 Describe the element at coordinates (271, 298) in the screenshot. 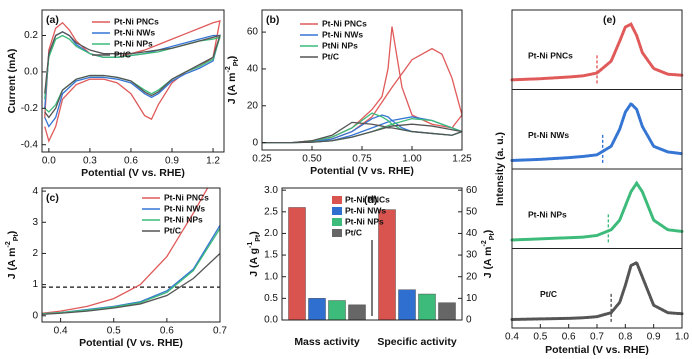

I see `y-tick-label: 0.5` at that location.